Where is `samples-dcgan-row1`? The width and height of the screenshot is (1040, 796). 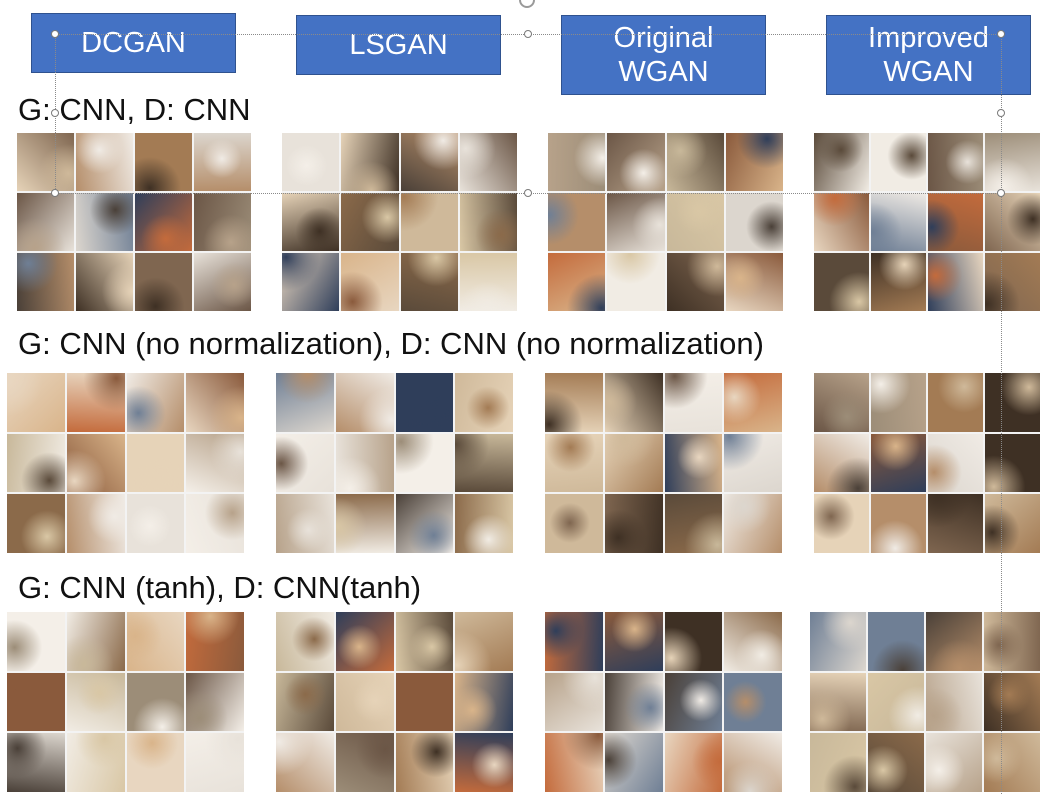
samples-dcgan-row1 is located at coordinates (134, 222).